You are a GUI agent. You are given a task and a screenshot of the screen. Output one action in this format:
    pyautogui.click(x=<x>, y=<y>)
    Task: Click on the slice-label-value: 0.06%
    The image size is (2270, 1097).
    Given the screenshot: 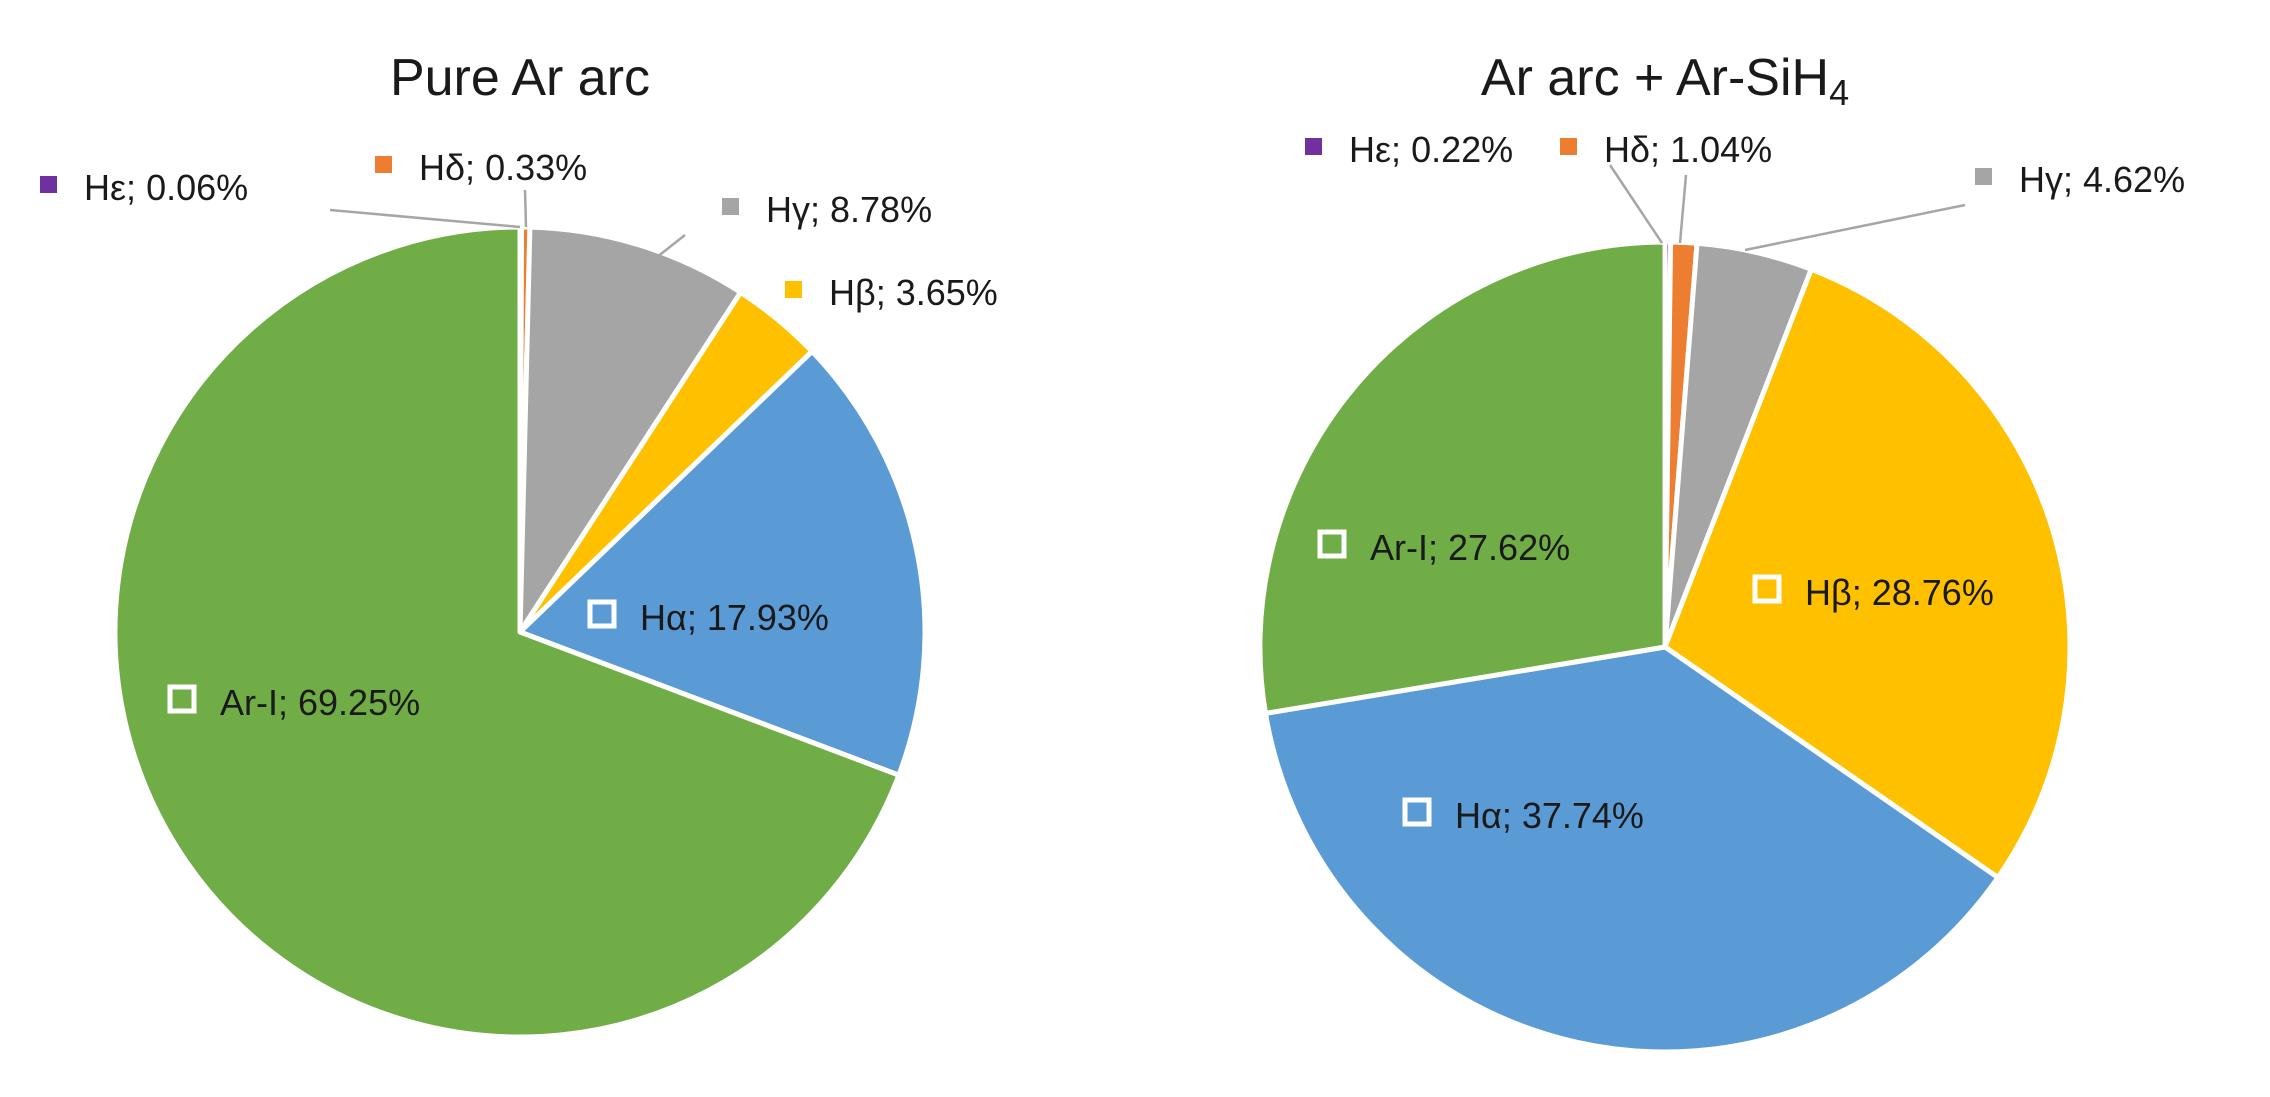 What is the action you would take?
    pyautogui.click(x=197, y=187)
    